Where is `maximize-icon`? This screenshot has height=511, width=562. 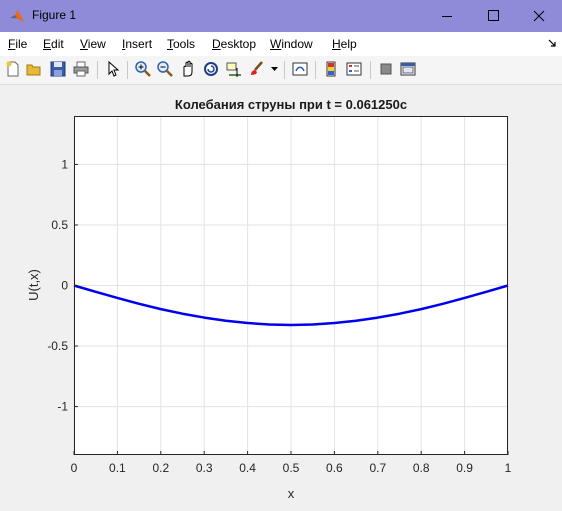 maximize-icon is located at coordinates (493, 15).